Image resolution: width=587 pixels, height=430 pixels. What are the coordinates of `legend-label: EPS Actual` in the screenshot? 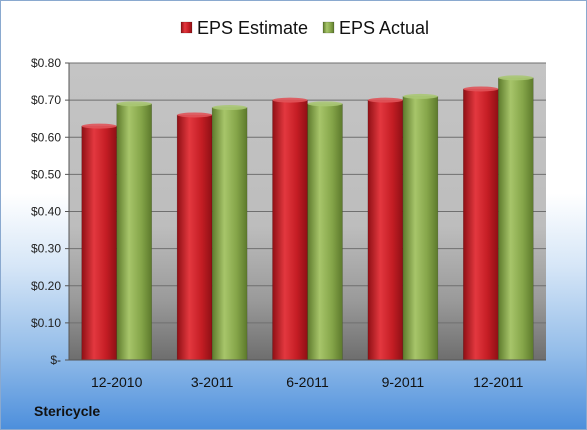 It's located at (384, 28).